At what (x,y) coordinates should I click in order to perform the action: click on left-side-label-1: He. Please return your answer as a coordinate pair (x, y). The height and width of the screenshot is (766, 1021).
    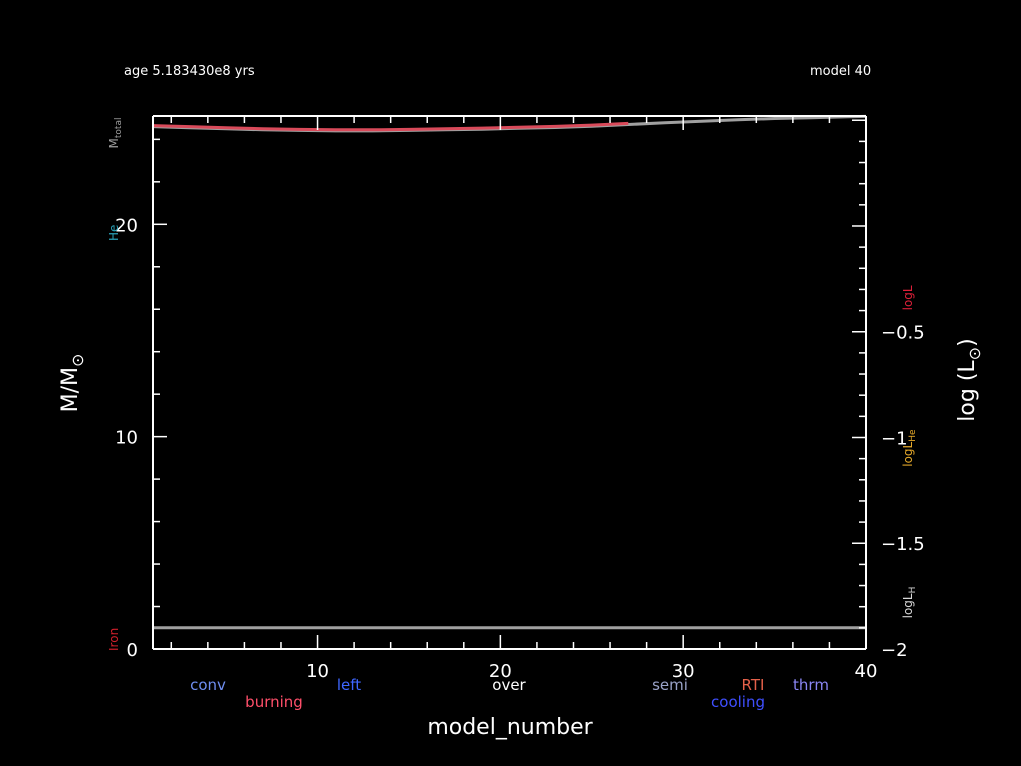
    Looking at the image, I should click on (114, 233).